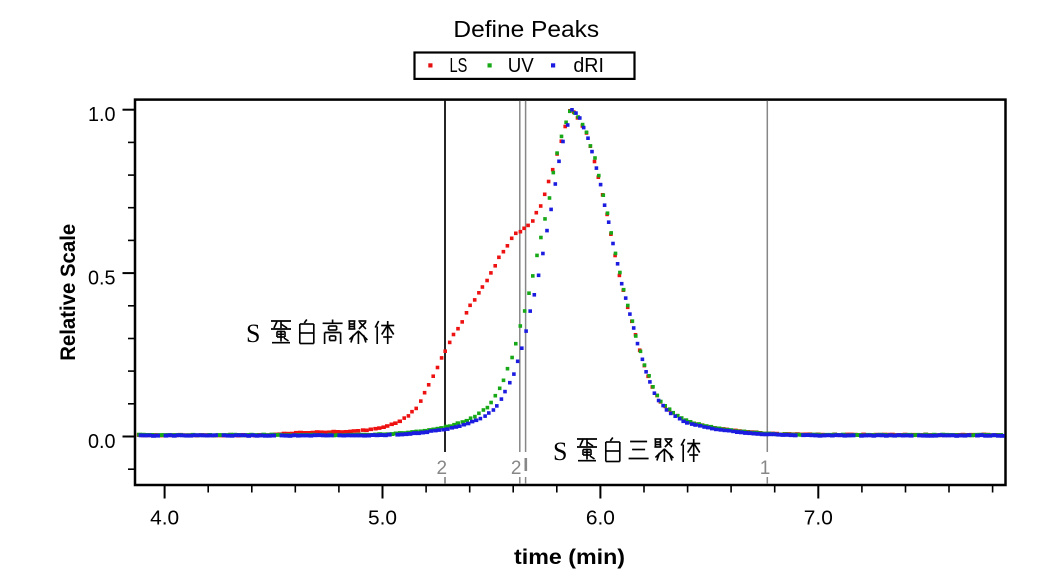  I want to click on svg-text: 1, so click(765, 468).